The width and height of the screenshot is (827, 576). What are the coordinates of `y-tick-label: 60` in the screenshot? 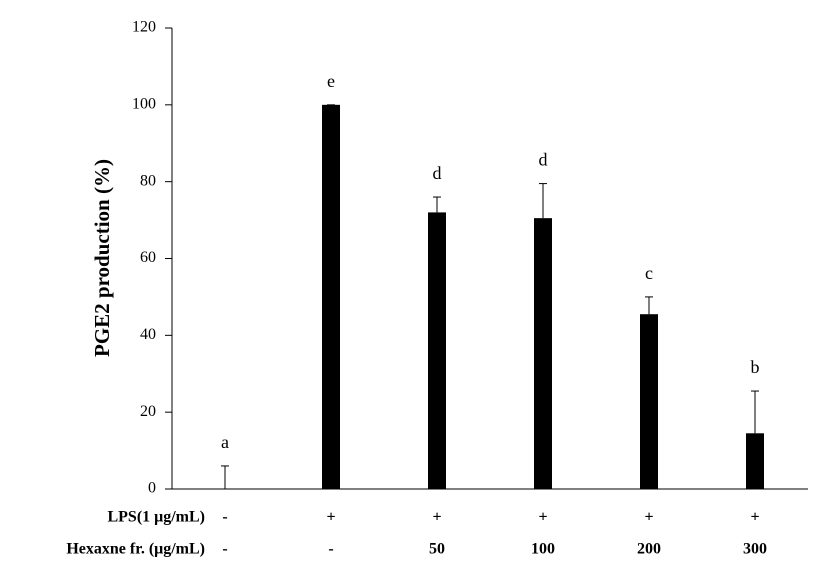 It's located at (148, 257).